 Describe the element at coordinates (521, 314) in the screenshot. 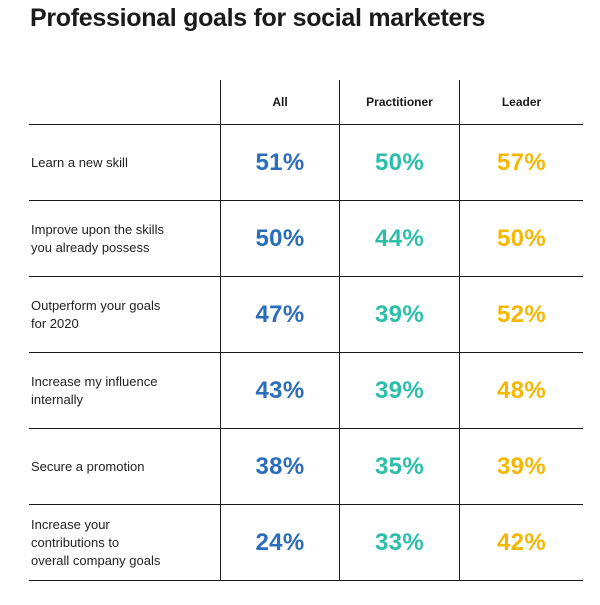

I see `value-leader: 52%` at that location.